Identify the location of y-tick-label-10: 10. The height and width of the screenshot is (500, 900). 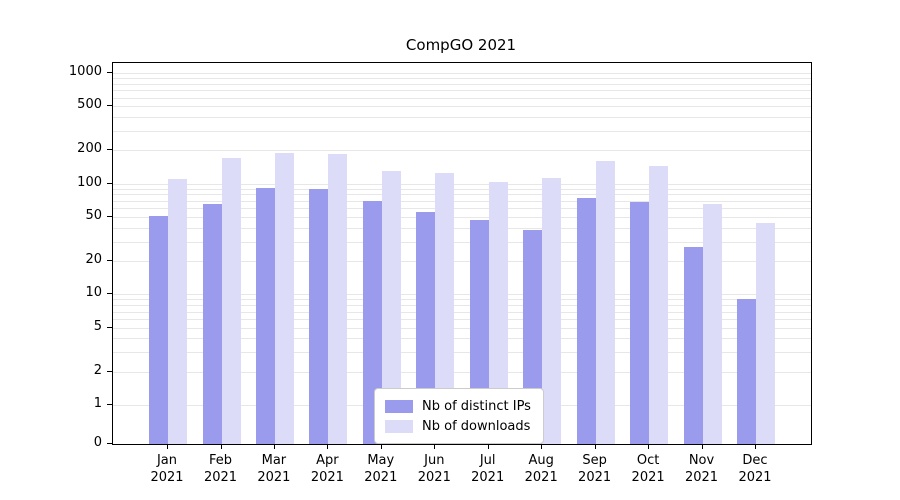
(93, 293).